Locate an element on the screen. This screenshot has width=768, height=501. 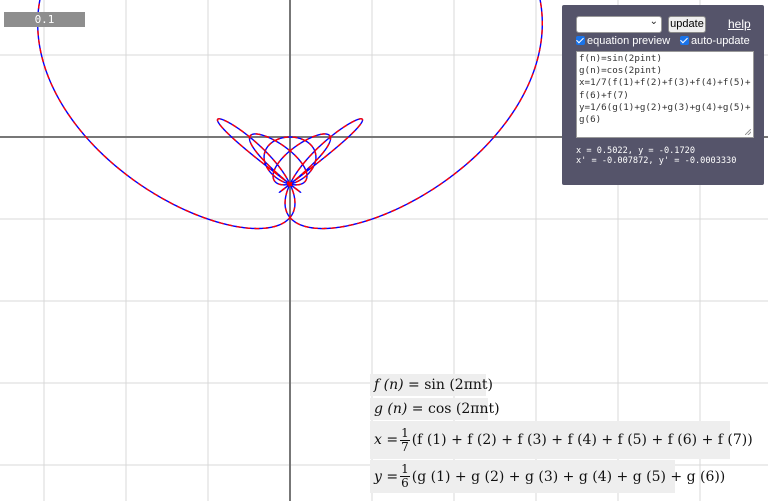
eq-f-lhs: f (n) = is located at coordinates (399, 385).